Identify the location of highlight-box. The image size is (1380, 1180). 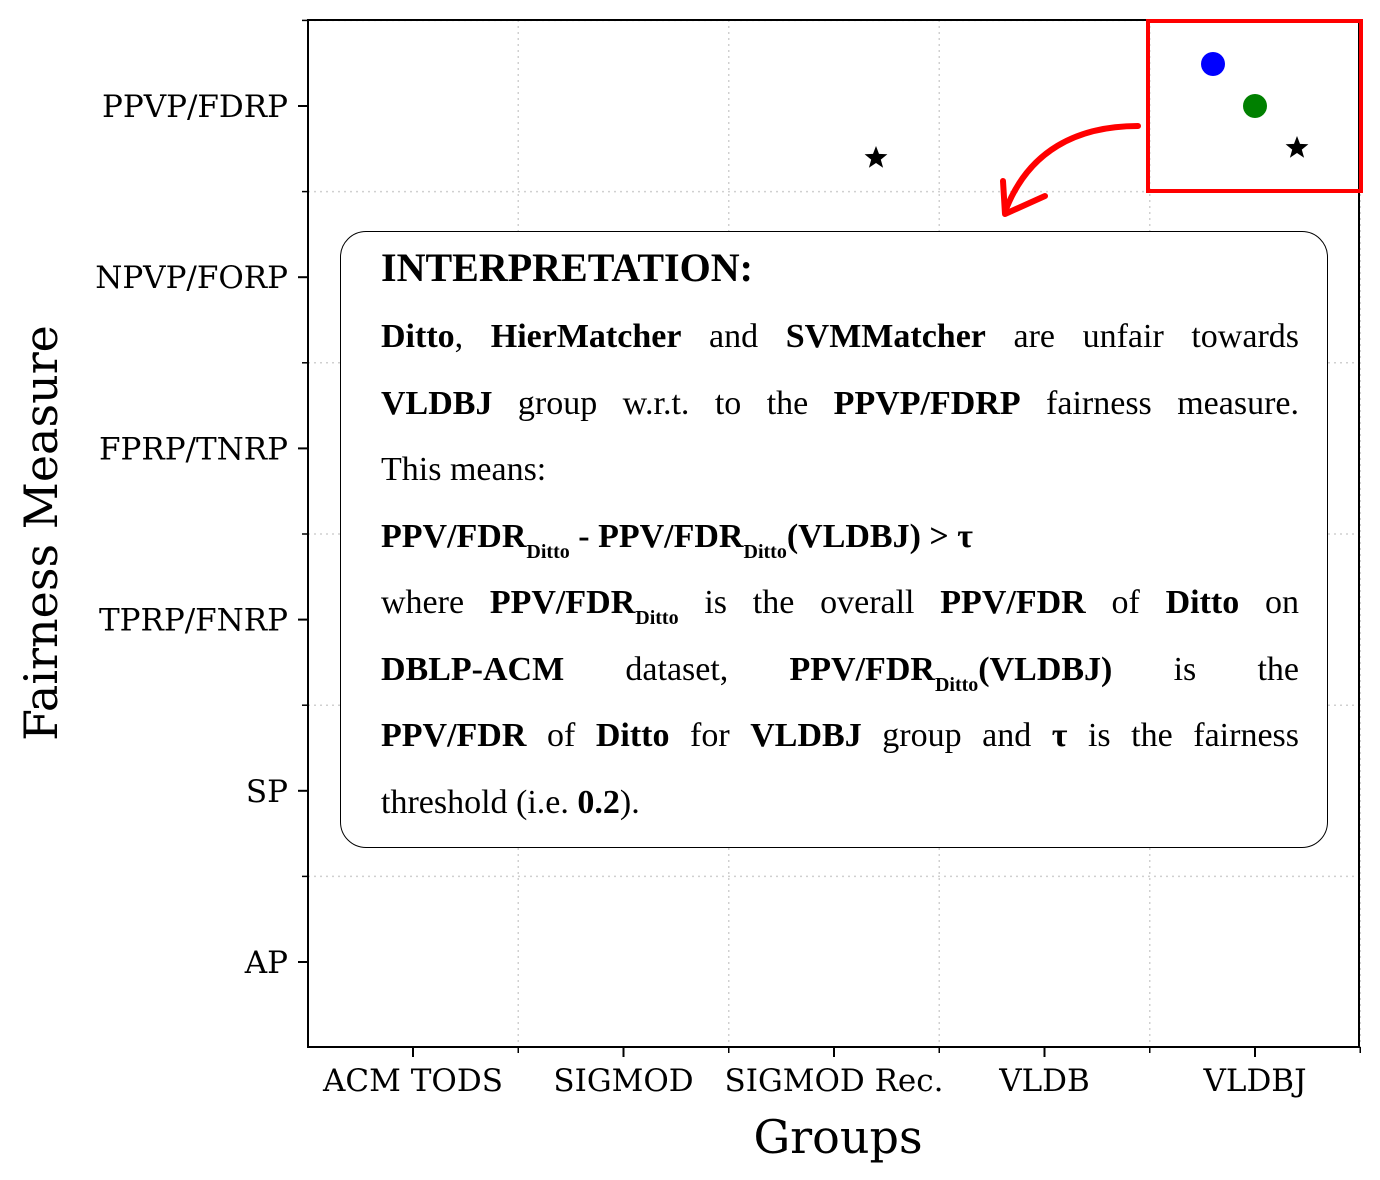
(1254, 106).